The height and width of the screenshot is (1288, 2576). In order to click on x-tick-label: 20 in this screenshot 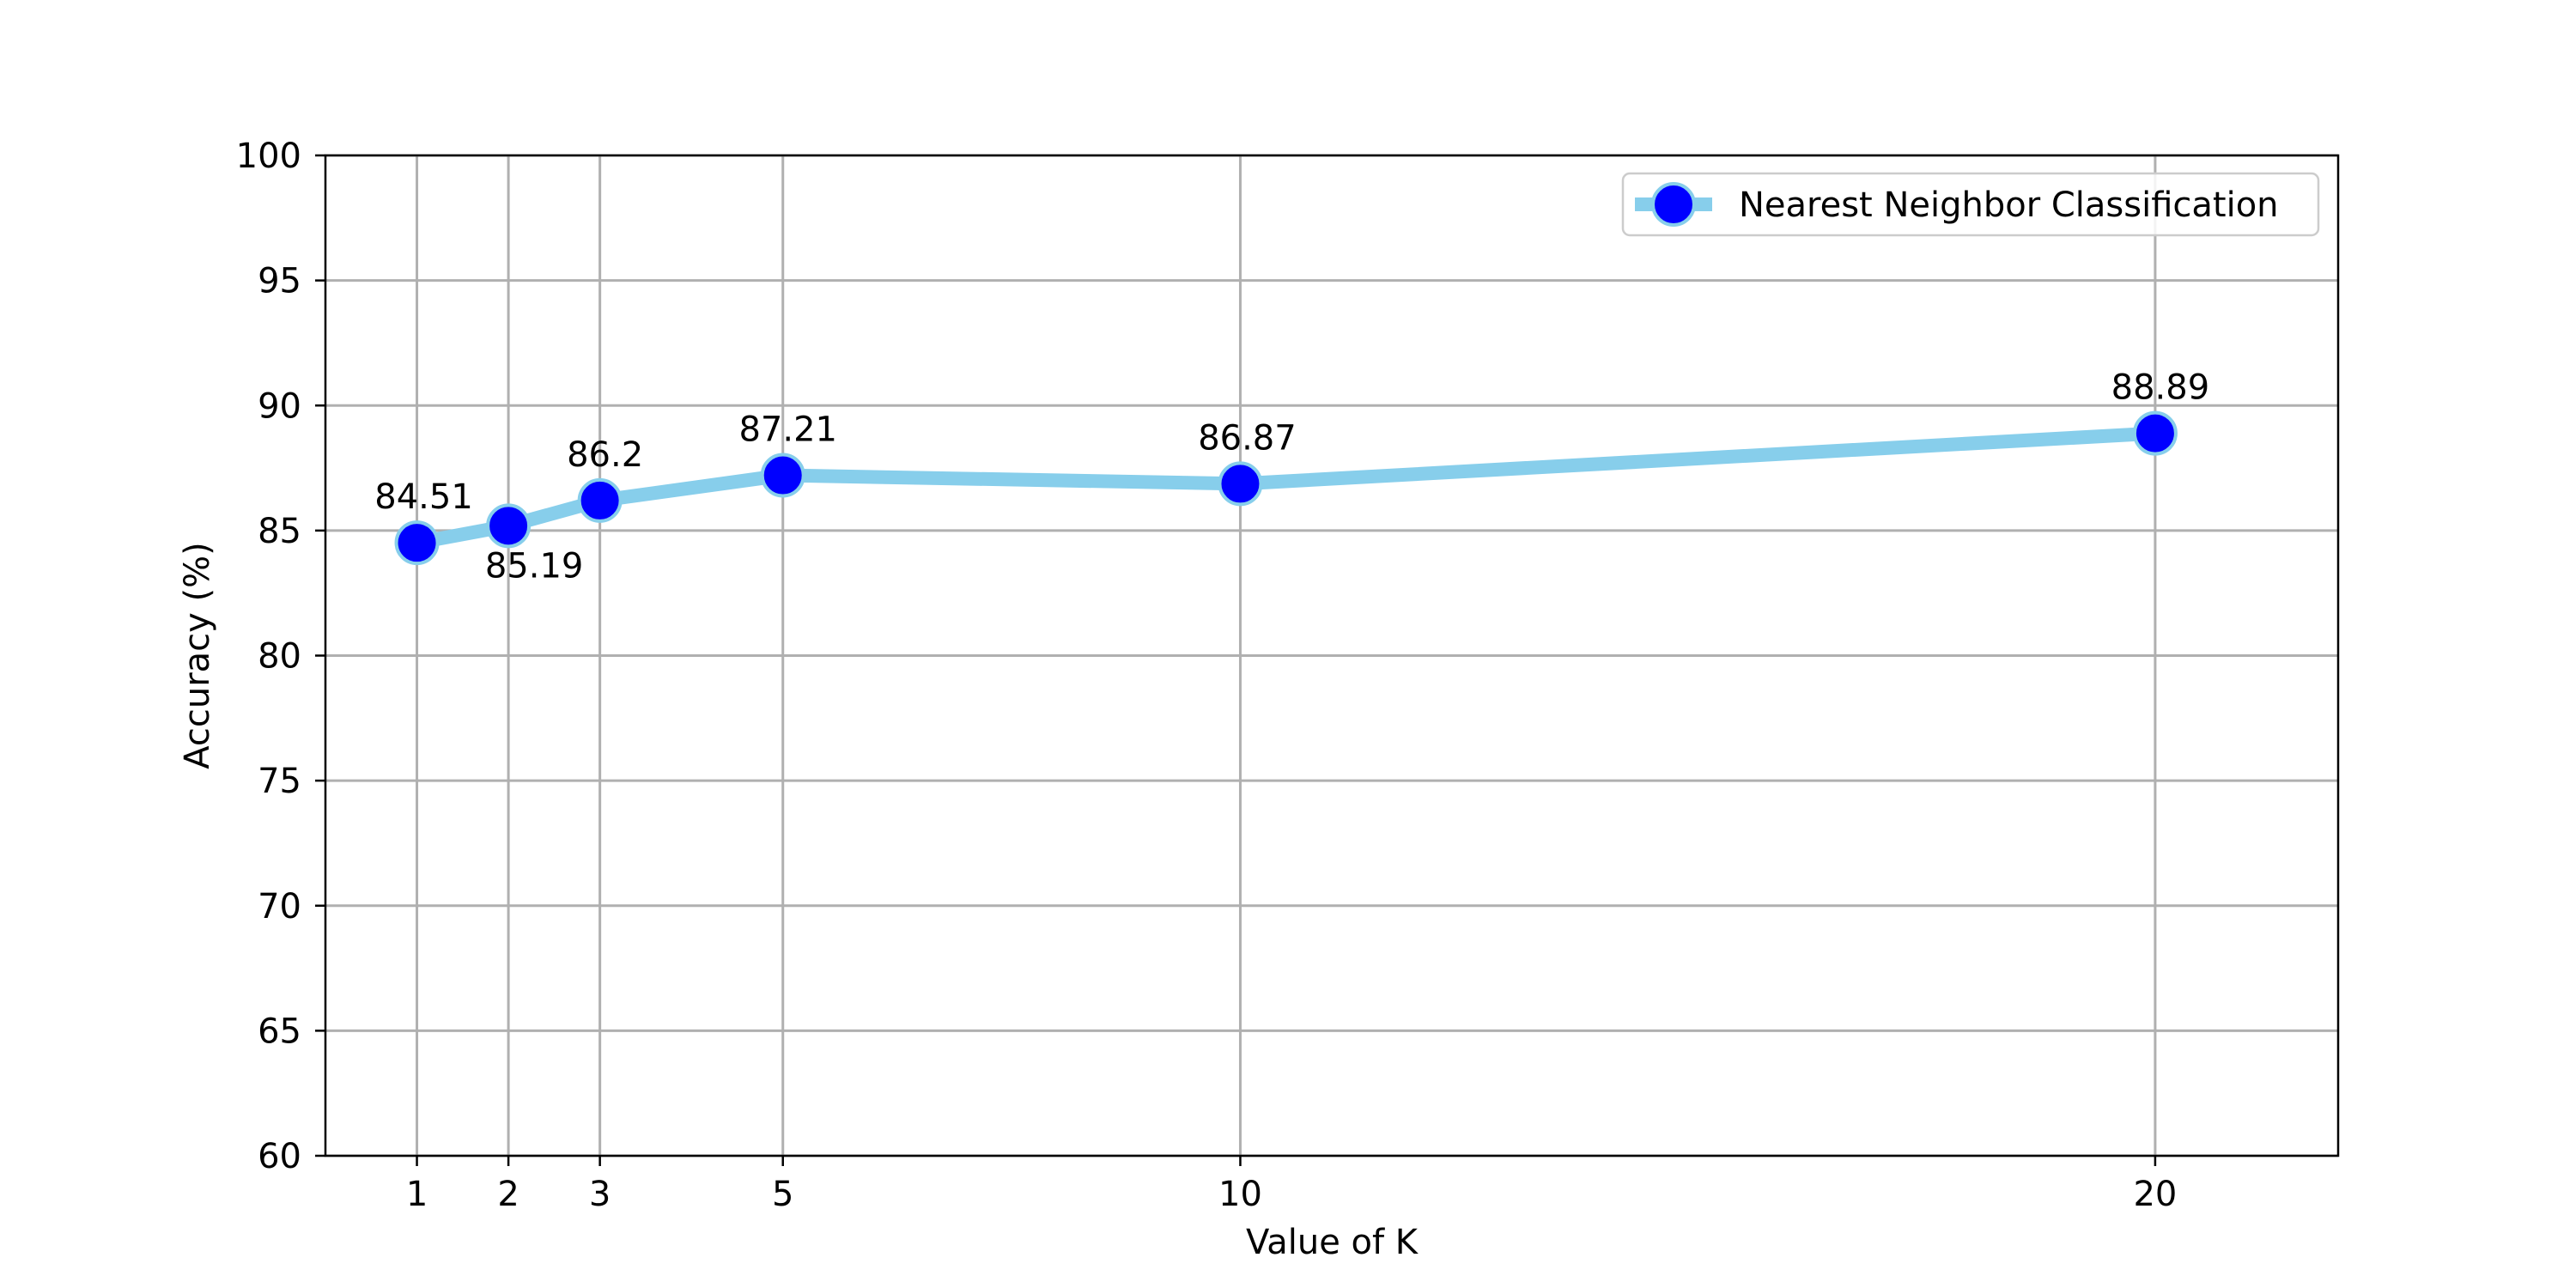, I will do `click(2155, 1195)`.